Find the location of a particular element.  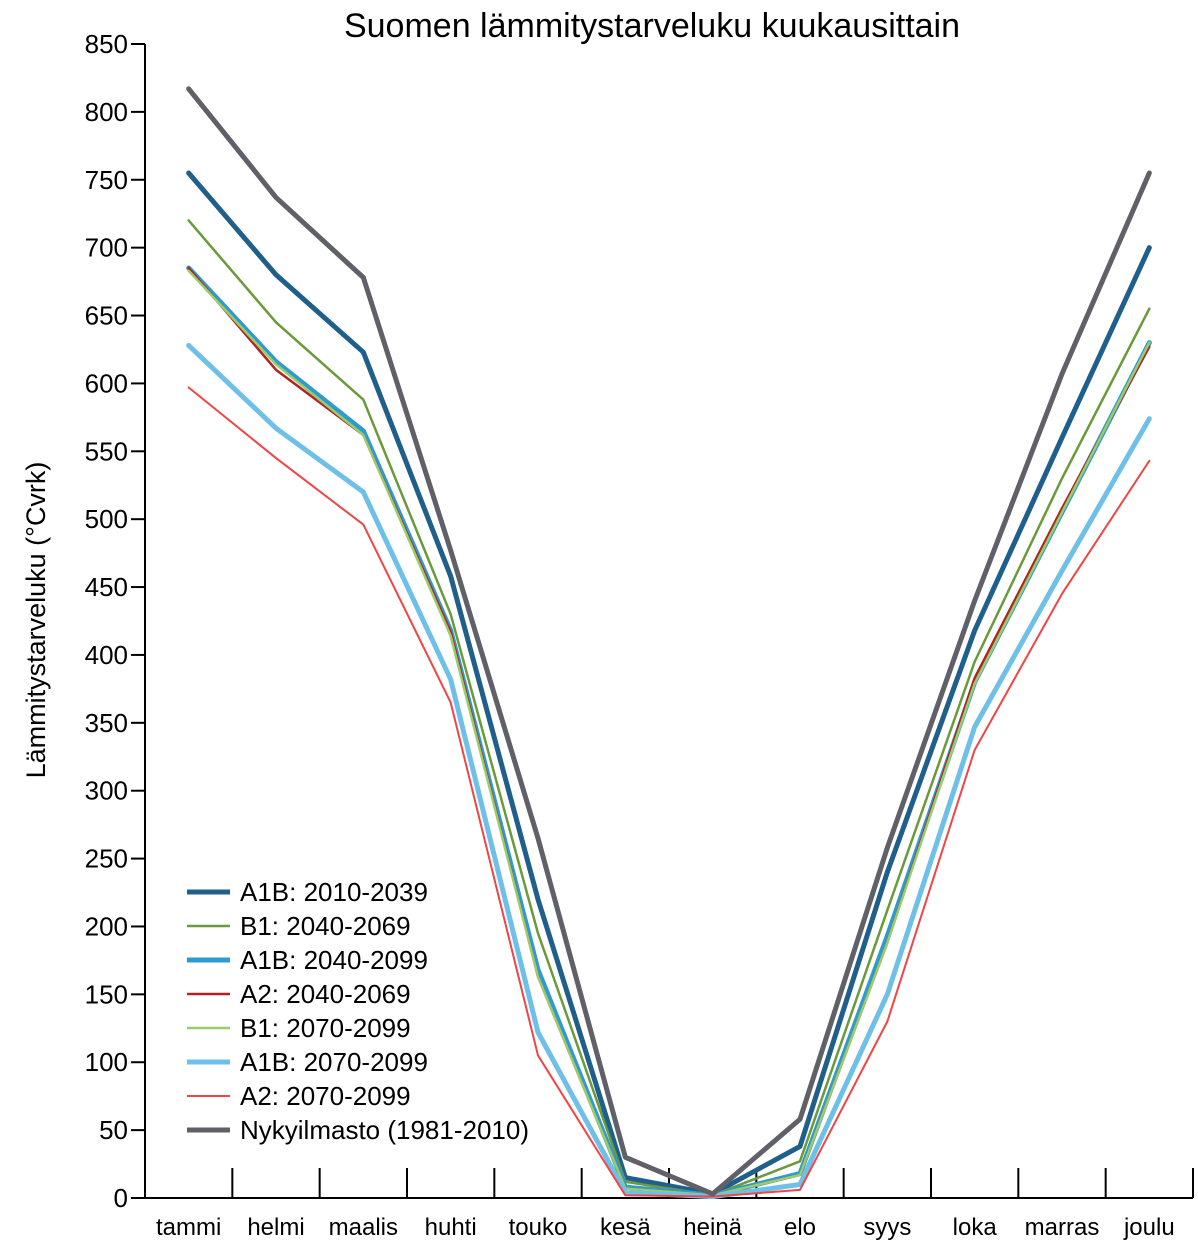

x-tick-label: heinä is located at coordinates (712, 1227).